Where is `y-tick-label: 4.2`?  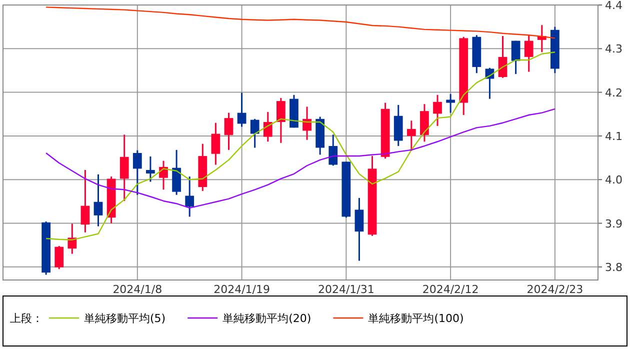 y-tick-label: 4.2 is located at coordinates (613, 93).